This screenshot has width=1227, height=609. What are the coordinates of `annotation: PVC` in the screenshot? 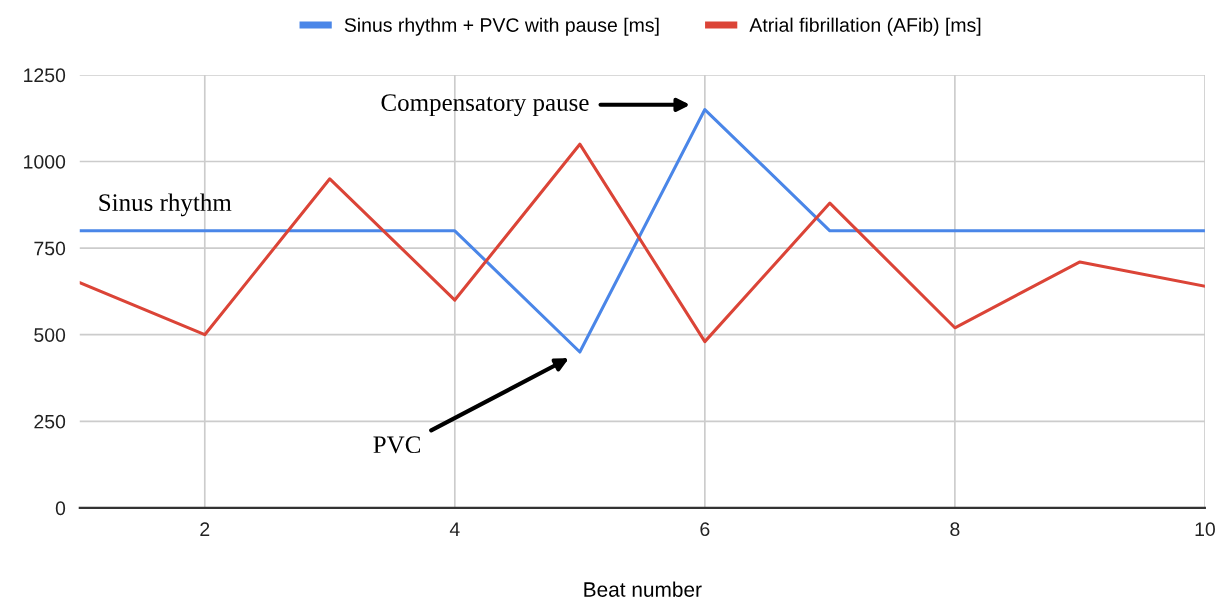 It's located at (396, 445).